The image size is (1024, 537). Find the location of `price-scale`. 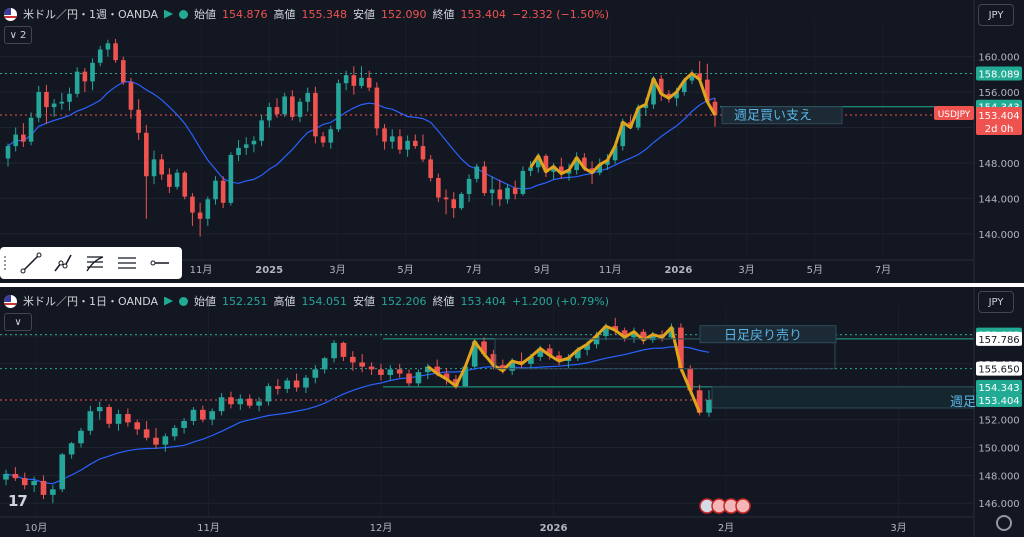

price-scale is located at coordinates (999, 141).